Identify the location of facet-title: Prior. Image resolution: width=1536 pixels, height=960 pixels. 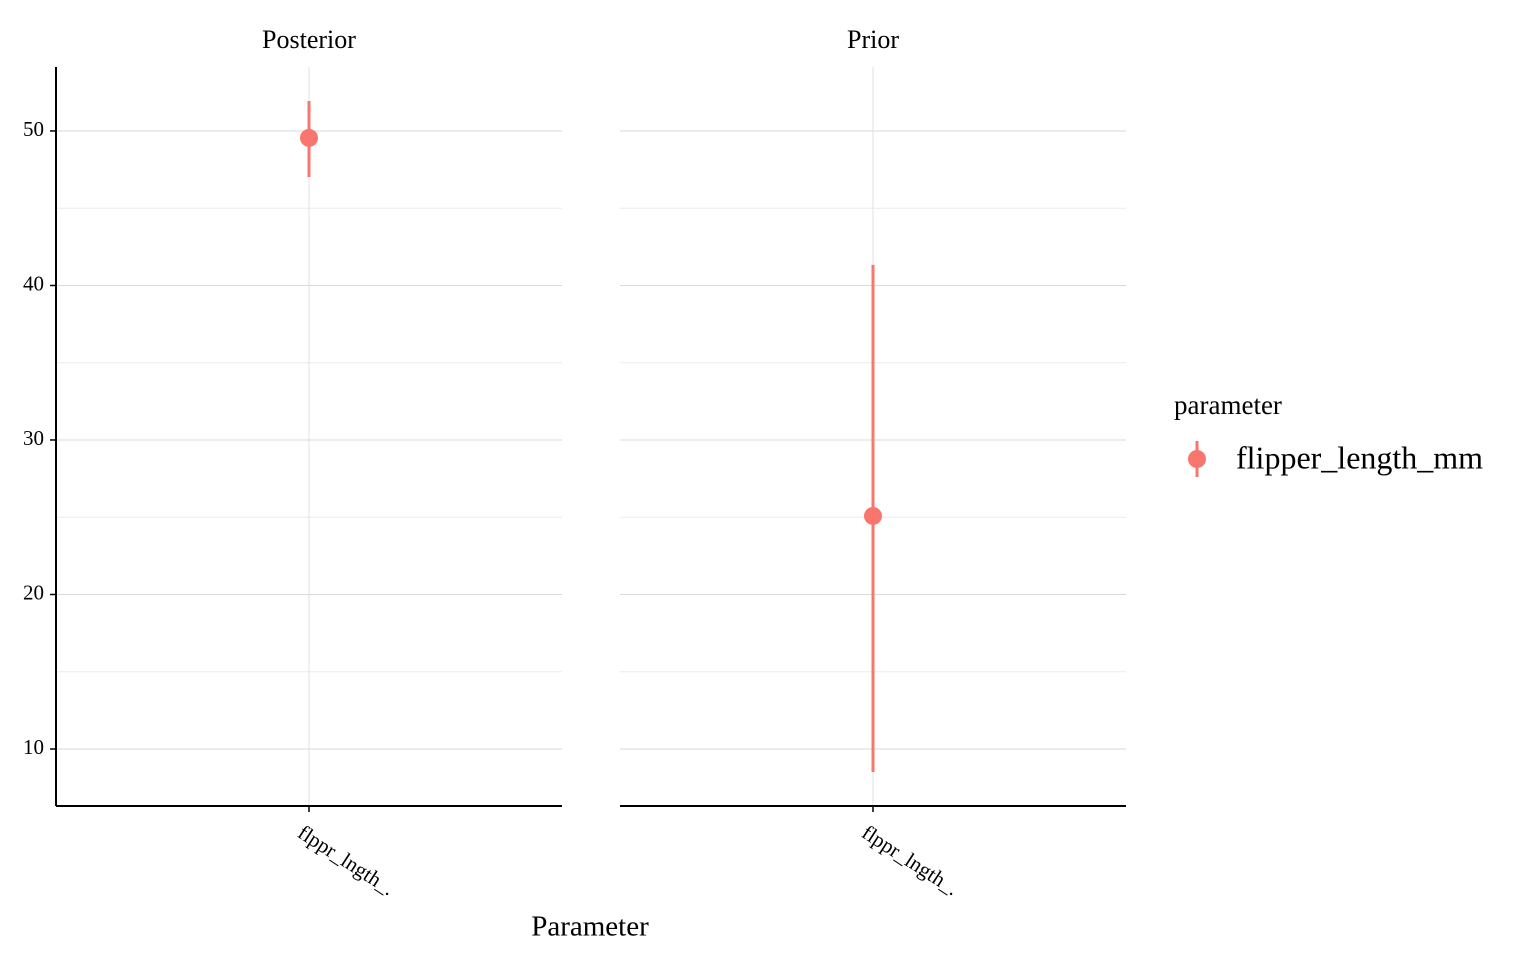
(873, 39).